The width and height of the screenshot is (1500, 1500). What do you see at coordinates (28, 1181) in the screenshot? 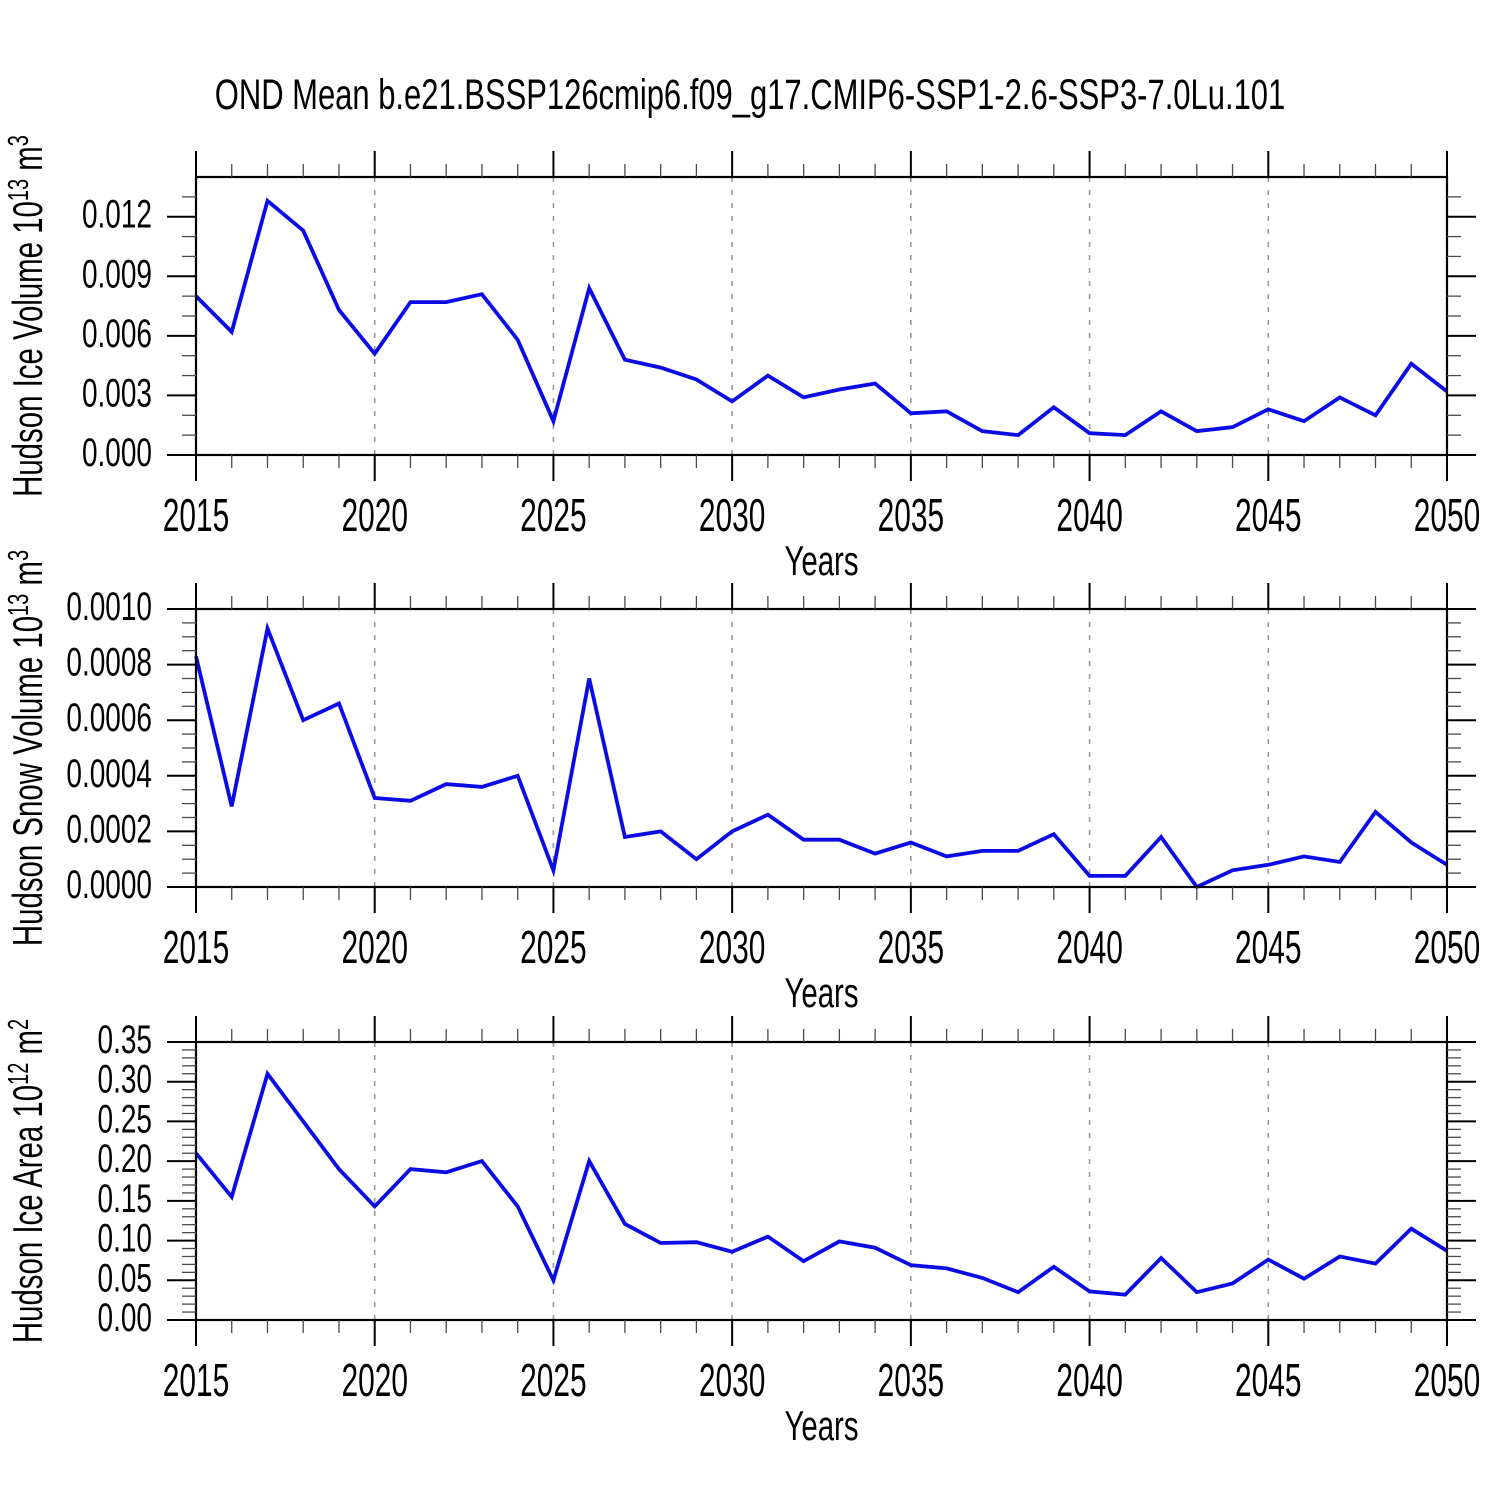
I see `y-axis-title: Hudson Ice Area 1012 m2` at bounding box center [28, 1181].